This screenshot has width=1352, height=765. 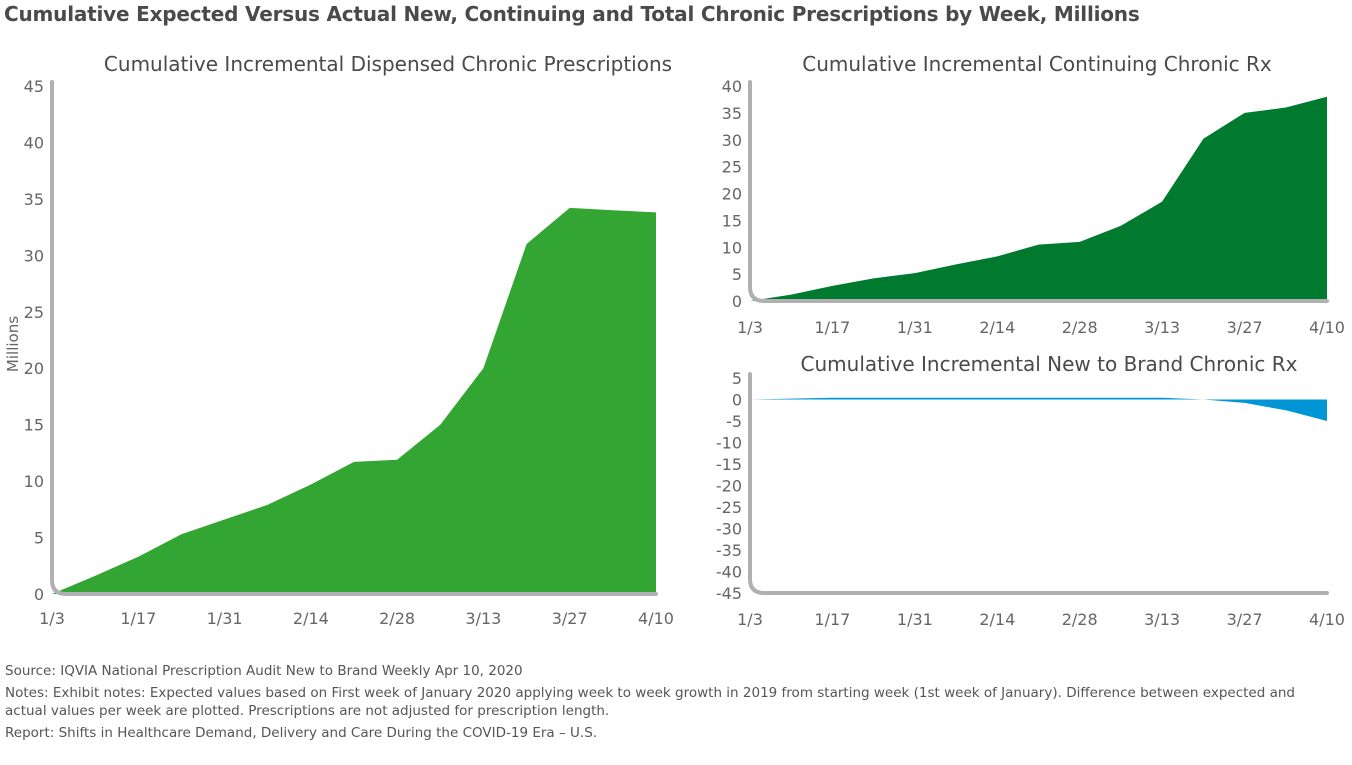 I want to click on y-axis-label: Millions, so click(x=13, y=344).